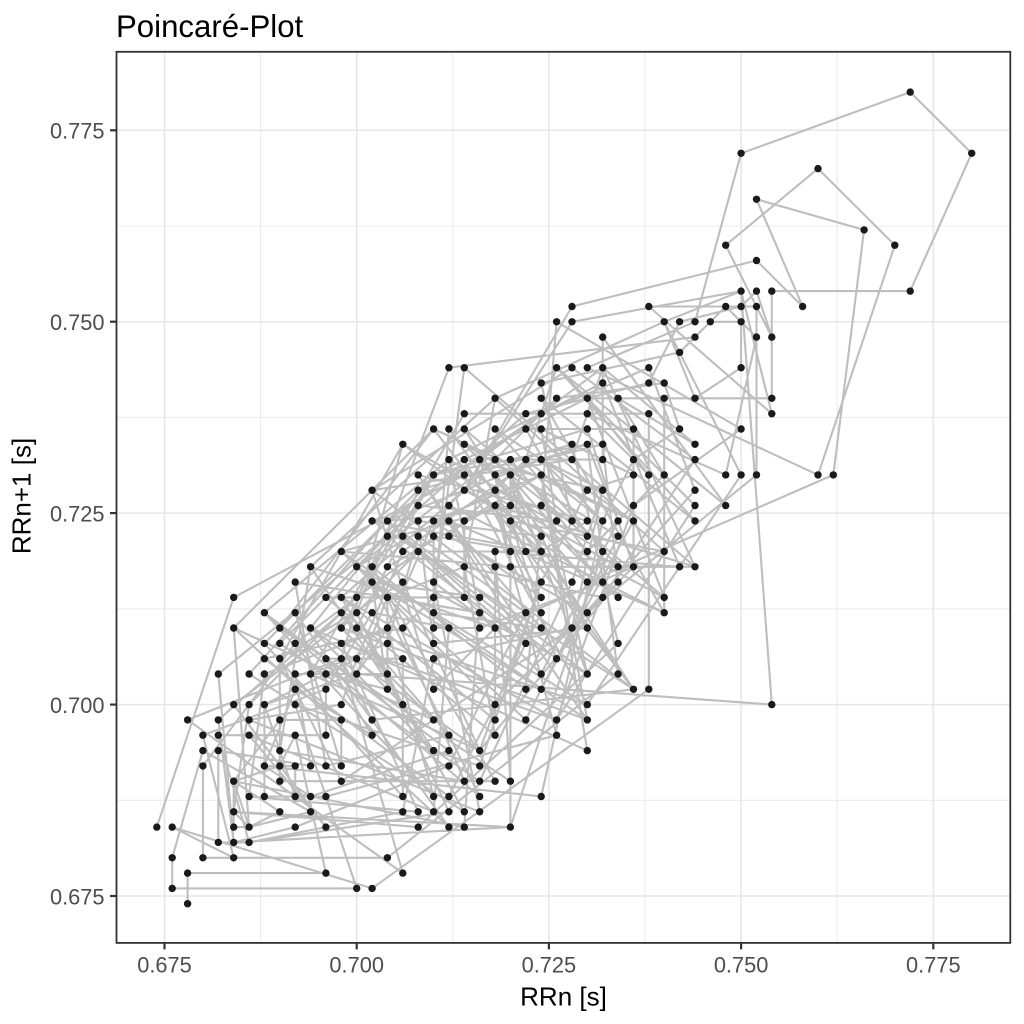 The image size is (1024, 1024). I want to click on svg-text: Poincaré-Plot, so click(210, 26).